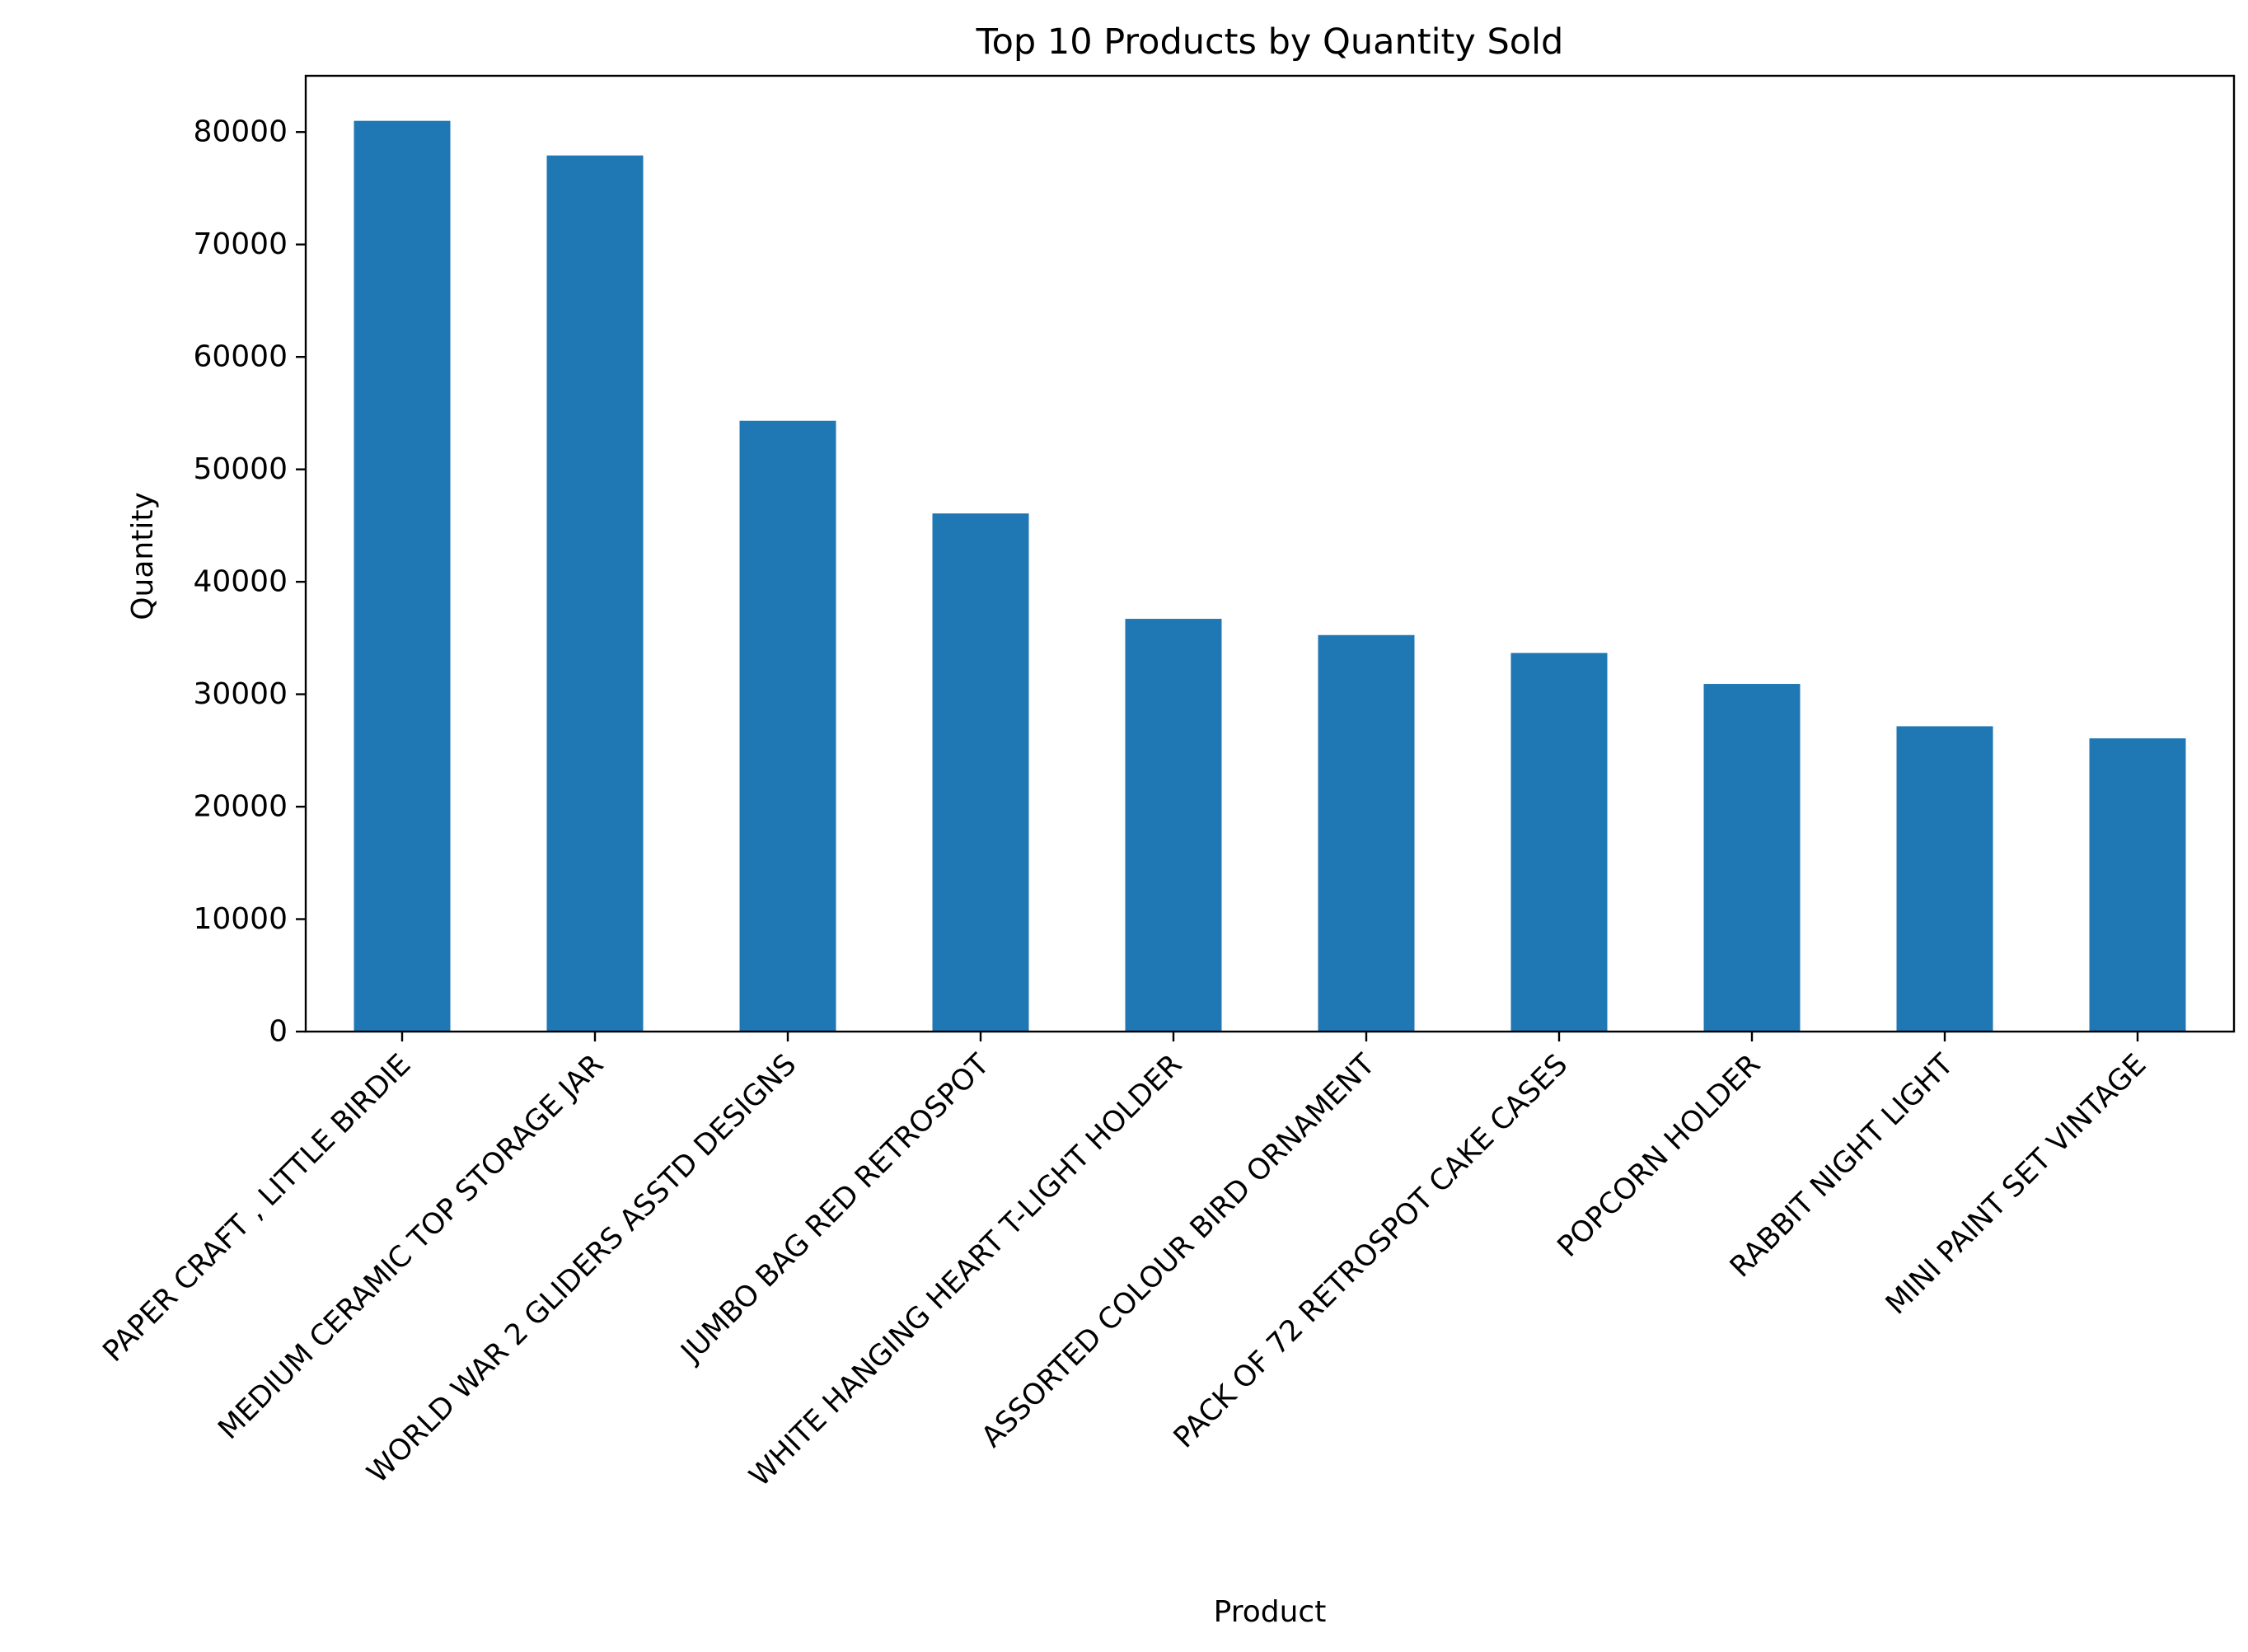 The width and height of the screenshot is (2248, 1652). What do you see at coordinates (241, 582) in the screenshot?
I see `y-tick-label: 40000` at bounding box center [241, 582].